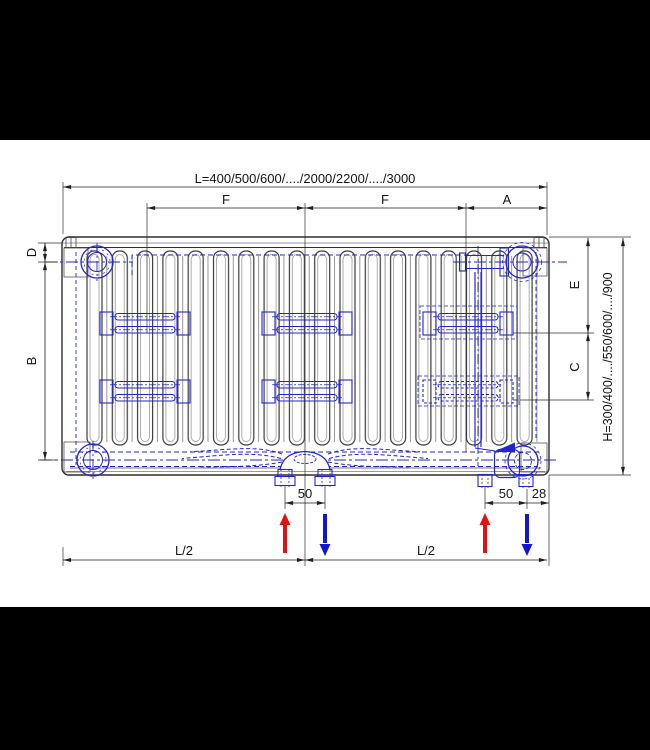 The width and height of the screenshot is (650, 750). Describe the element at coordinates (145, 323) in the screenshot. I see `bracket-upper-left` at that location.